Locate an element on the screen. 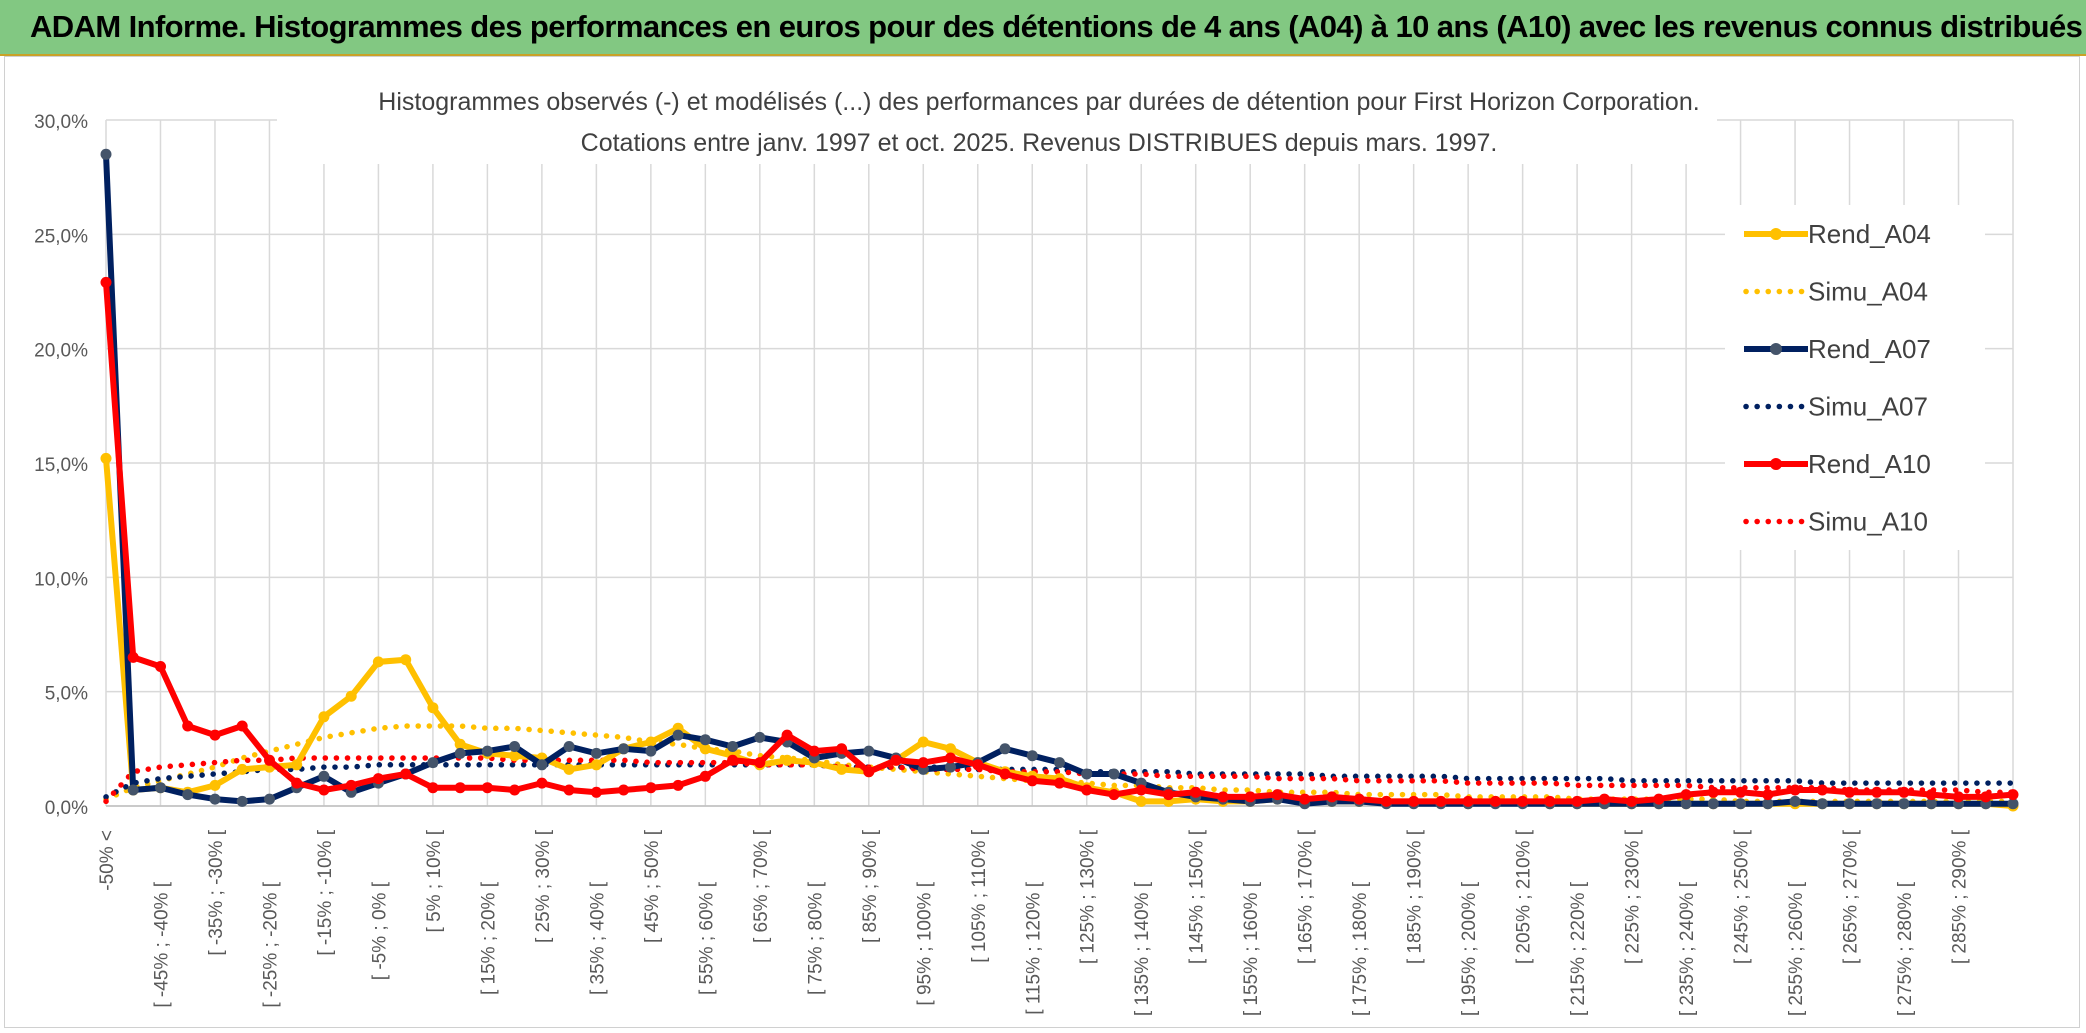 The image size is (2086, 1033). x-tick-label: [ 65% ; 70% [ is located at coordinates (761, 886).